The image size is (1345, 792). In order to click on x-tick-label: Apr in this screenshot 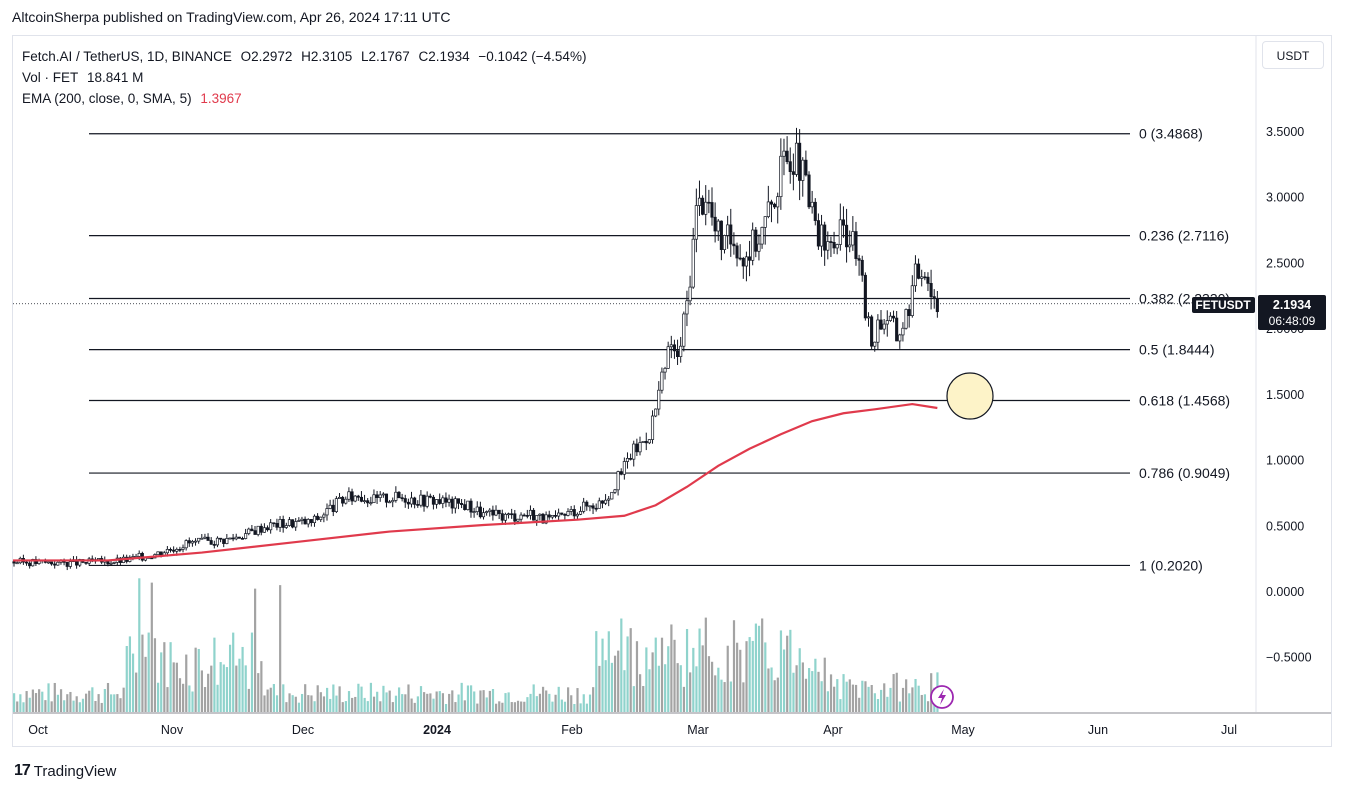, I will do `click(832, 730)`.